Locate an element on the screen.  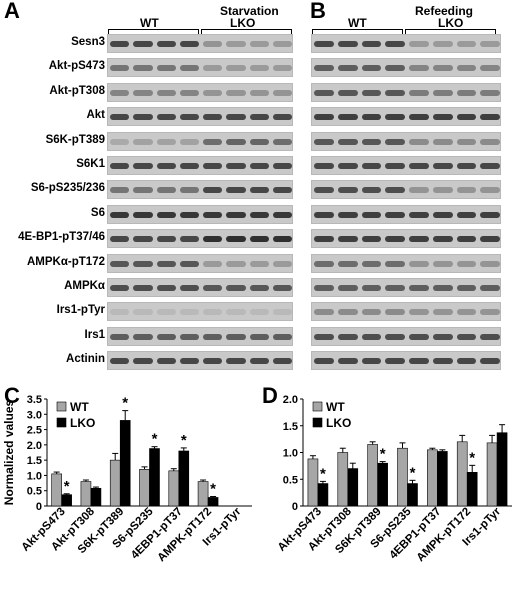
y-tick-label: 2.5 is located at coordinates (34, 431).